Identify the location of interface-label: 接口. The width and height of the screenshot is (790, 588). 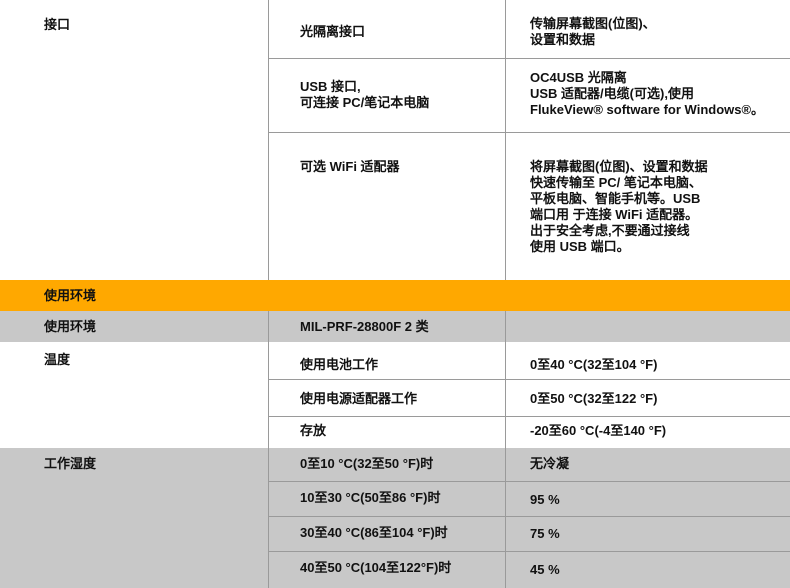
(57, 24).